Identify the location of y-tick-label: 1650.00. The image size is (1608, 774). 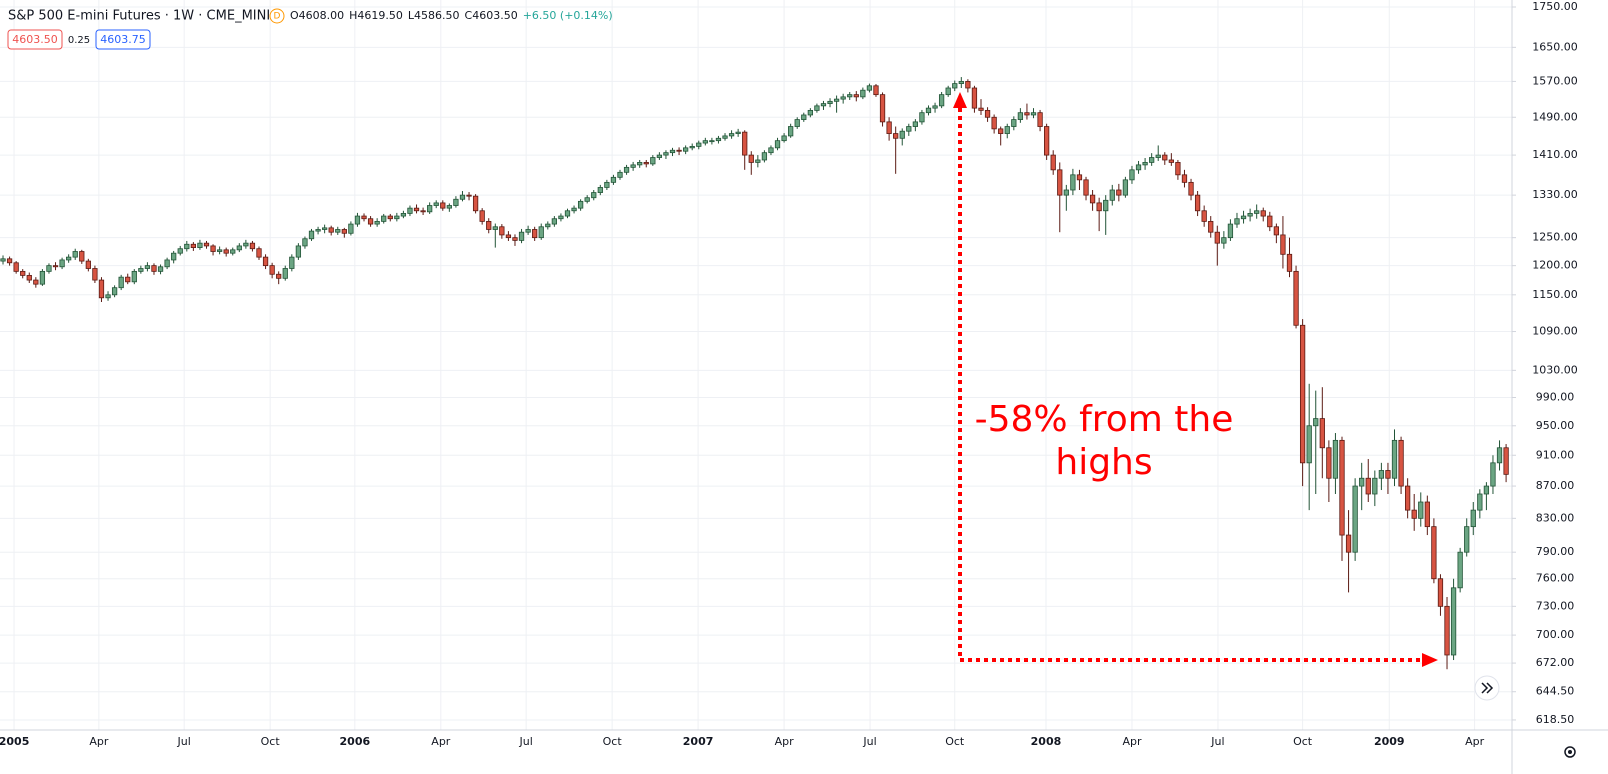
(1555, 46).